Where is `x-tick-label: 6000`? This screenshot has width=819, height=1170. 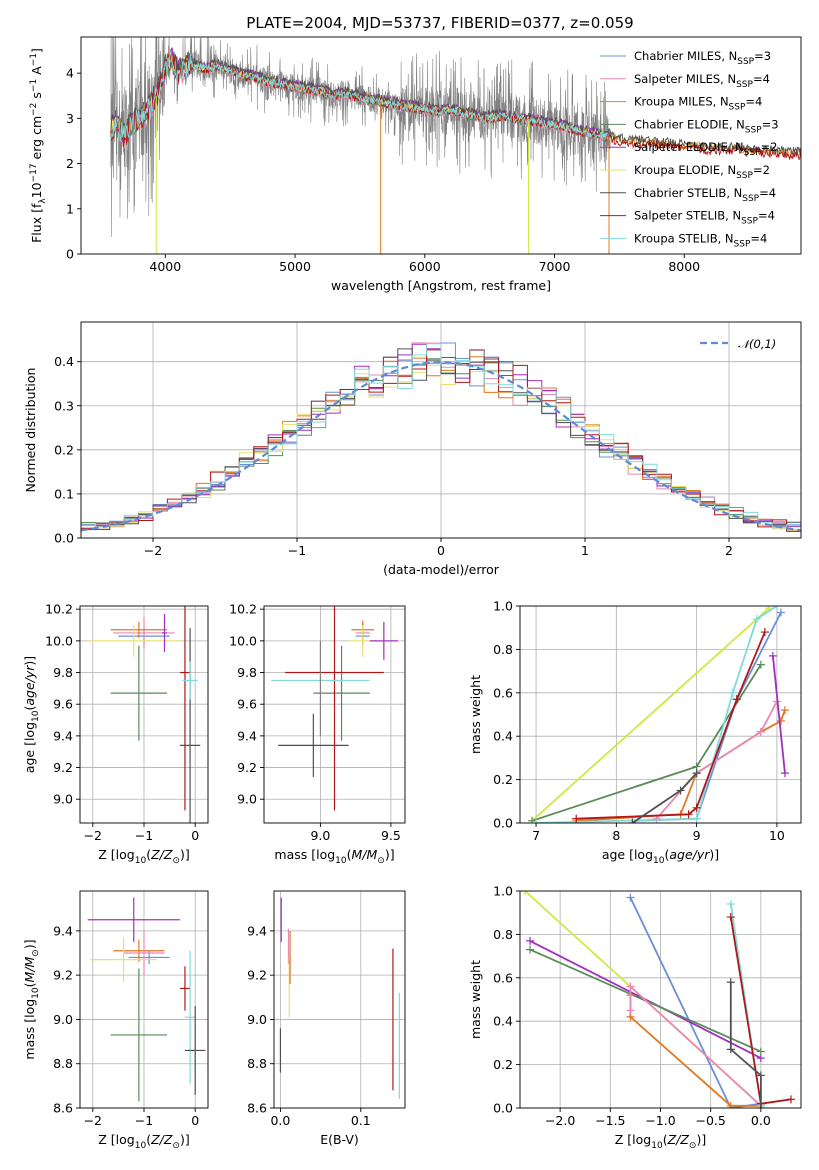
x-tick-label: 6000 is located at coordinates (425, 266).